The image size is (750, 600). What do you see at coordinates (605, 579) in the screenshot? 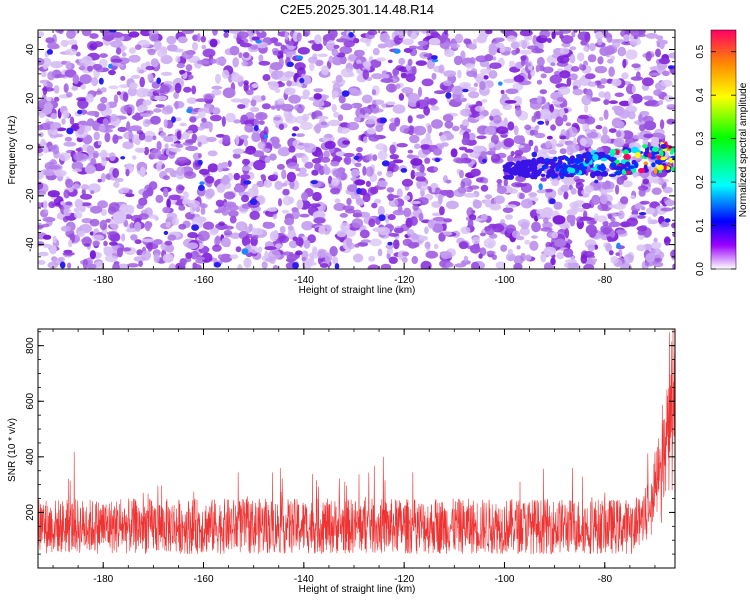
I see `snr-x-tick-label: -80` at bounding box center [605, 579].